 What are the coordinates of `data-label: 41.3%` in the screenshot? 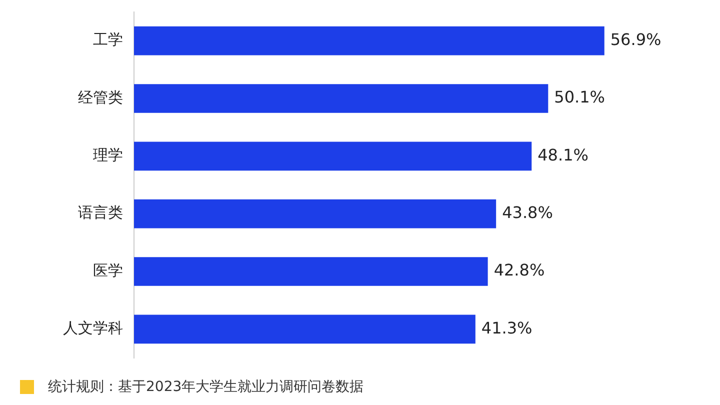 It's located at (506, 328).